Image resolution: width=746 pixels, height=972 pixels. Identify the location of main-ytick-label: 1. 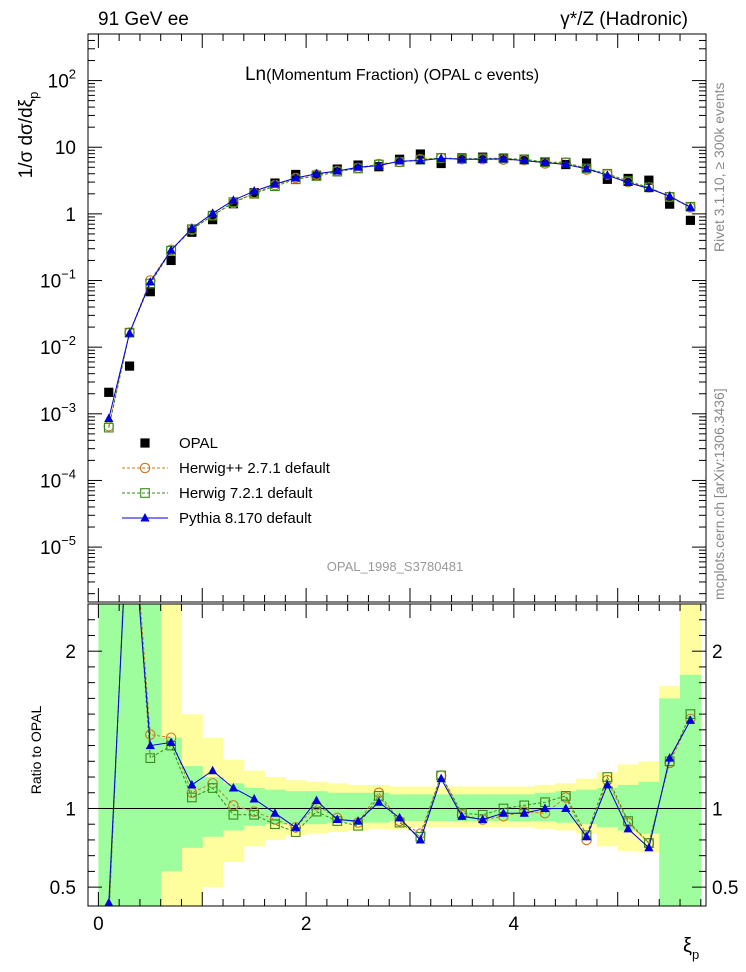
(70, 215).